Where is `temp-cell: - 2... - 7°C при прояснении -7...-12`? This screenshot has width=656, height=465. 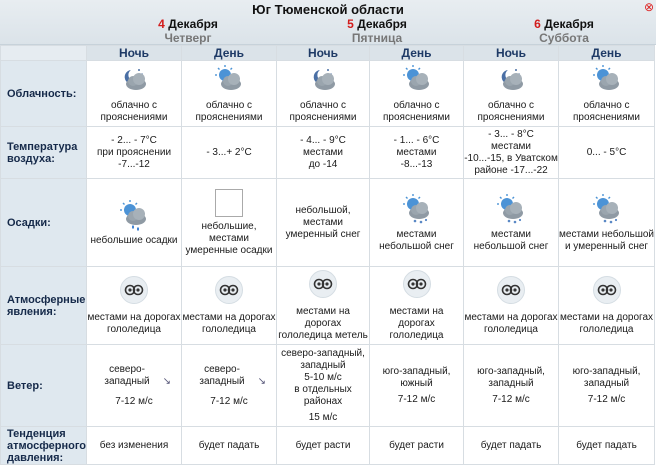
temp-cell: - 2... - 7°C при прояснении -7...-12 is located at coordinates (134, 152).